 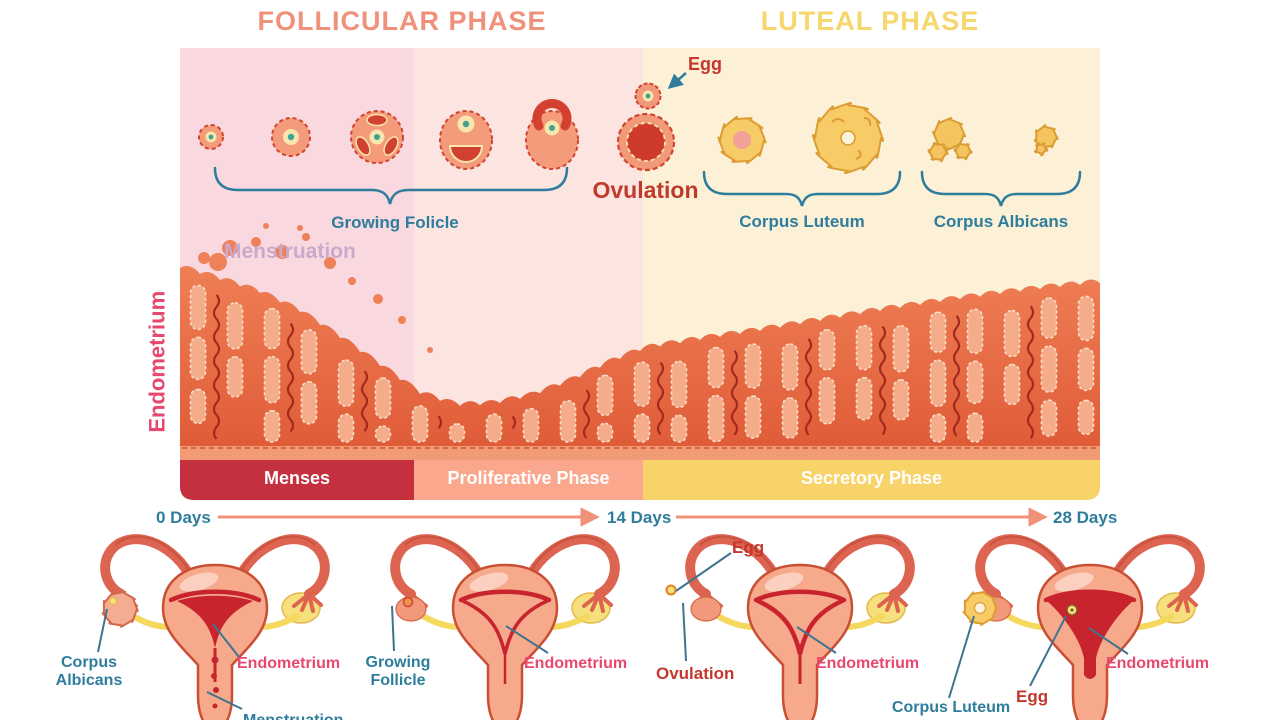 What do you see at coordinates (800, 641) in the screenshot?
I see `ovulation-endometrium-detail` at bounding box center [800, 641].